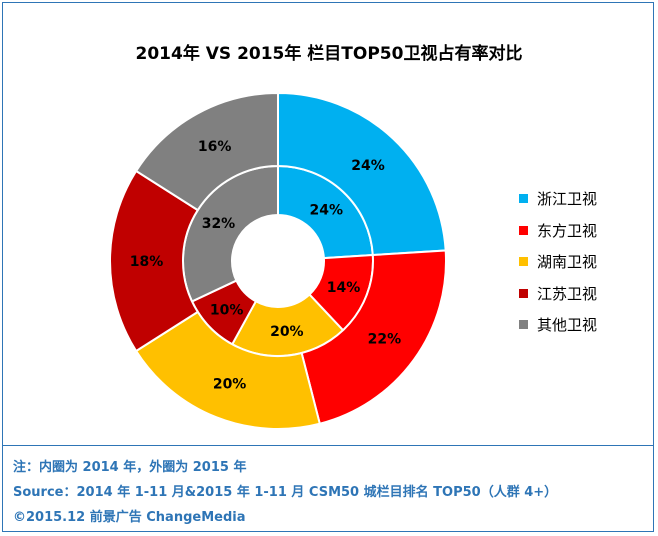  What do you see at coordinates (328, 445) in the screenshot?
I see `footer-divider` at bounding box center [328, 445].